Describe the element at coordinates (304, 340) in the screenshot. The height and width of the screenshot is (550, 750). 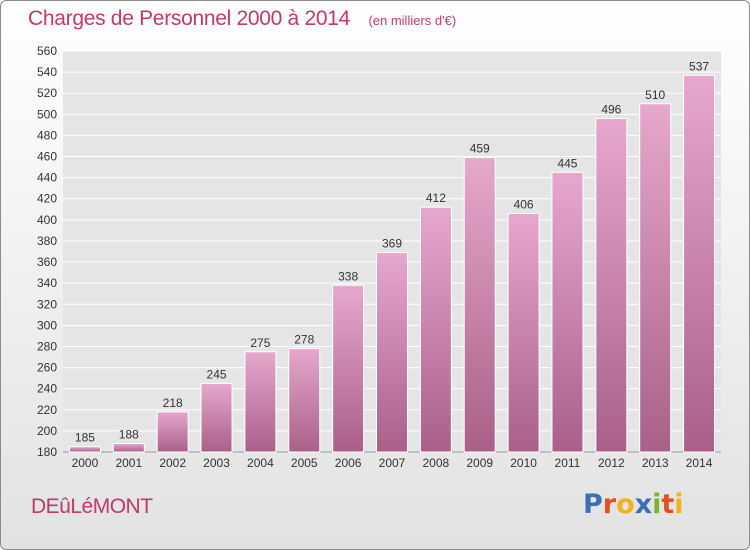
I see `data-label: 278` at that location.